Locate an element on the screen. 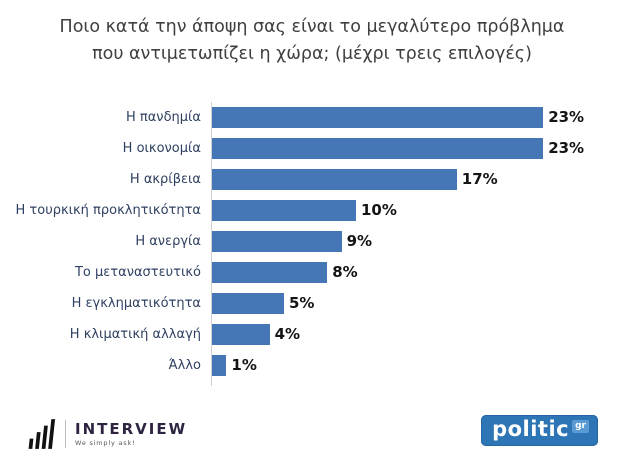 The height and width of the screenshot is (462, 624). chart-row: Η τουρκική προκλητικότητα 10% is located at coordinates (308, 210).